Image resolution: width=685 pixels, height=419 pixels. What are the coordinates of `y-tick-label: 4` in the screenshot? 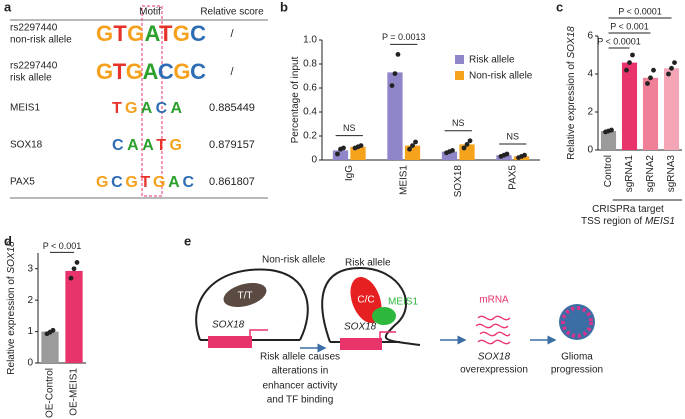 It's located at (590, 74).